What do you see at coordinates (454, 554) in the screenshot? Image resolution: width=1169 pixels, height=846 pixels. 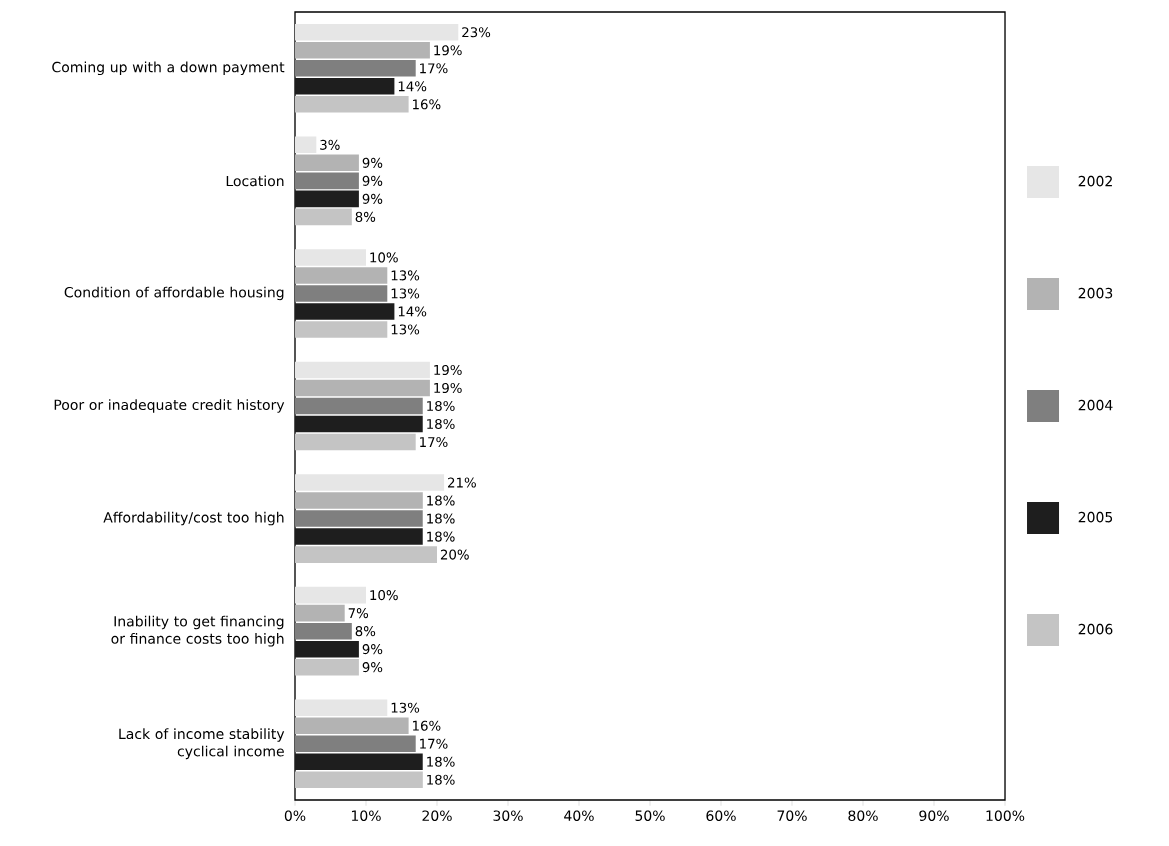 I see `data-label: 20%` at bounding box center [454, 554].